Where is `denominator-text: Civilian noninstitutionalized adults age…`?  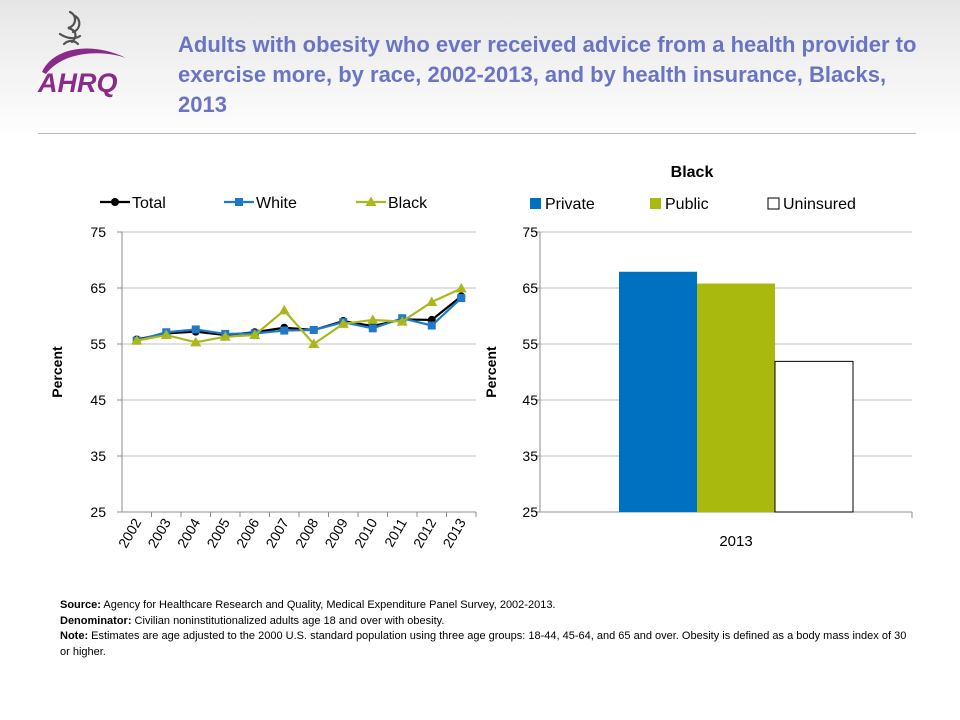
denominator-text: Civilian noninstitutionalized adults age… is located at coordinates (288, 620).